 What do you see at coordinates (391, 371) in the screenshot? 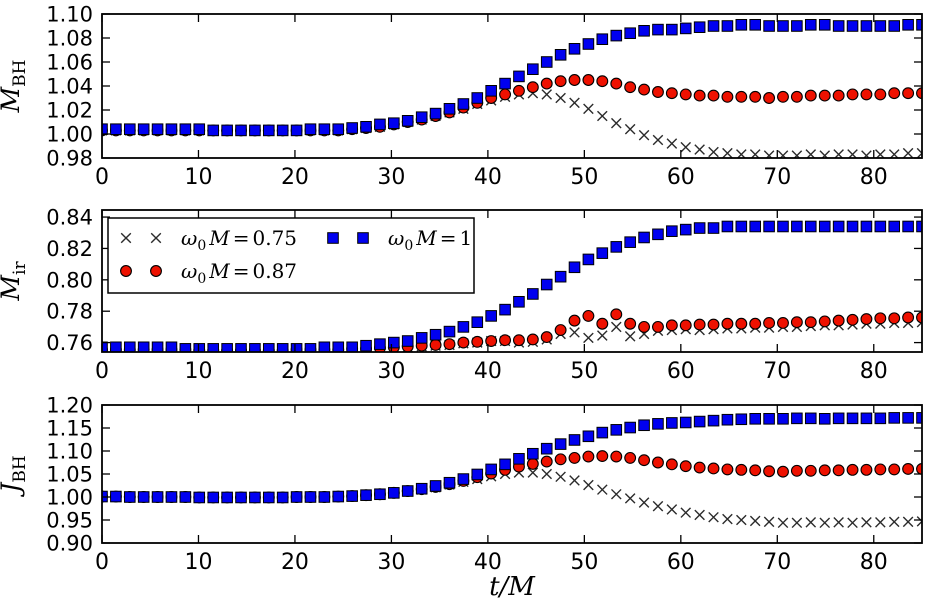
I see `x-tick-label: 30` at bounding box center [391, 371].